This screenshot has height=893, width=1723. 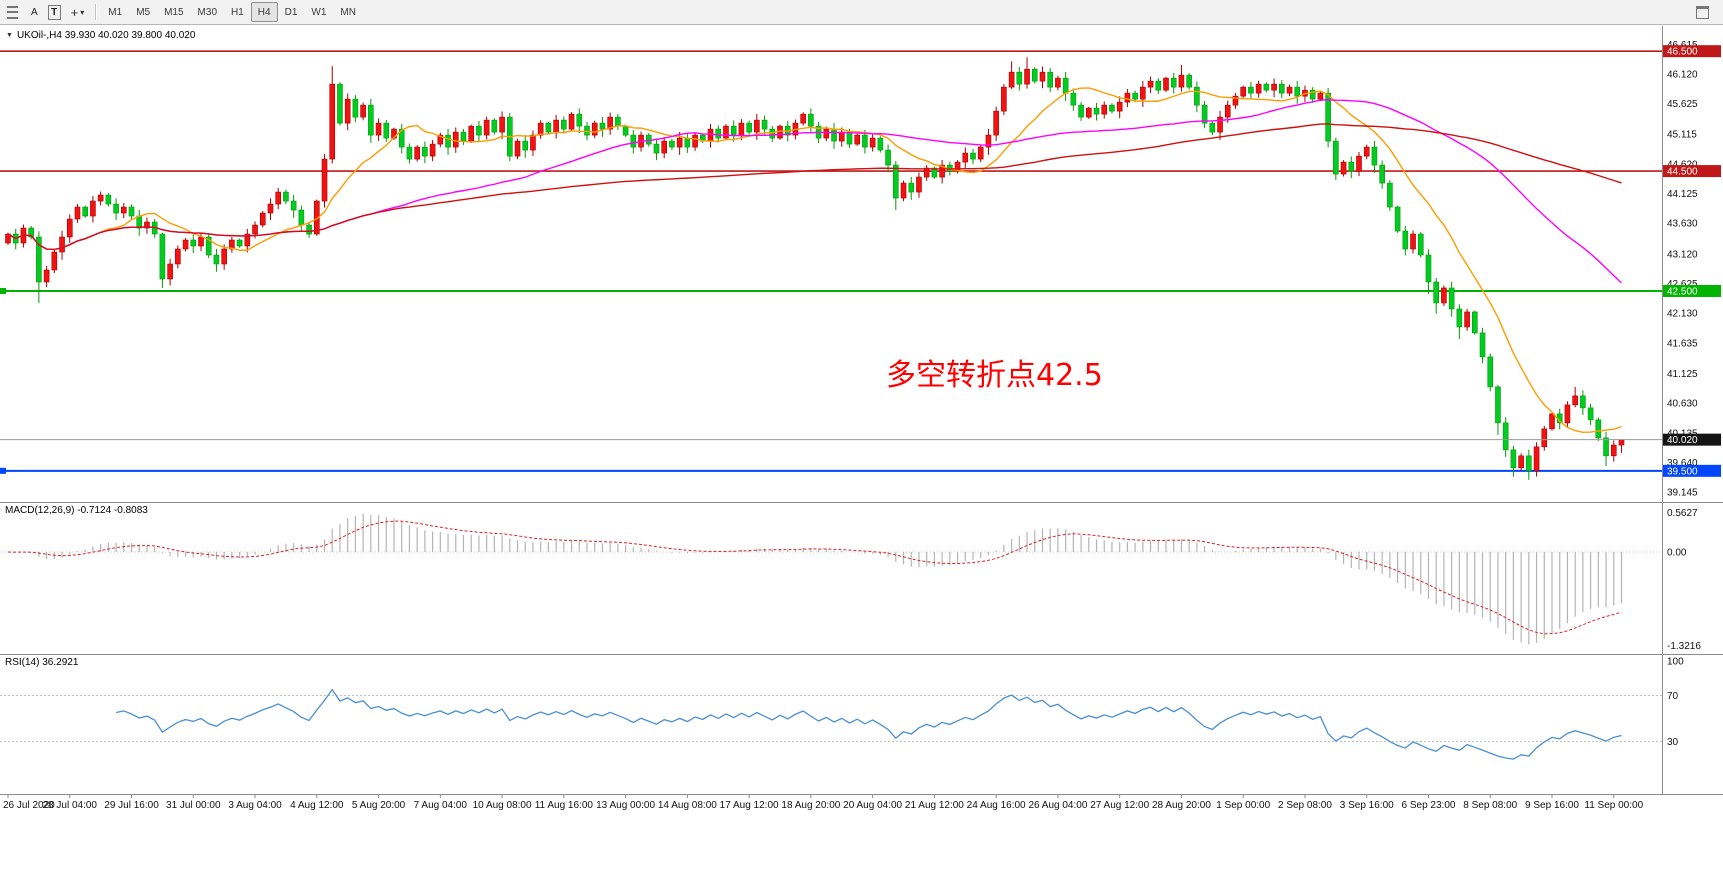 I want to click on svg-text: 26 Jul 2020, so click(x=29, y=805).